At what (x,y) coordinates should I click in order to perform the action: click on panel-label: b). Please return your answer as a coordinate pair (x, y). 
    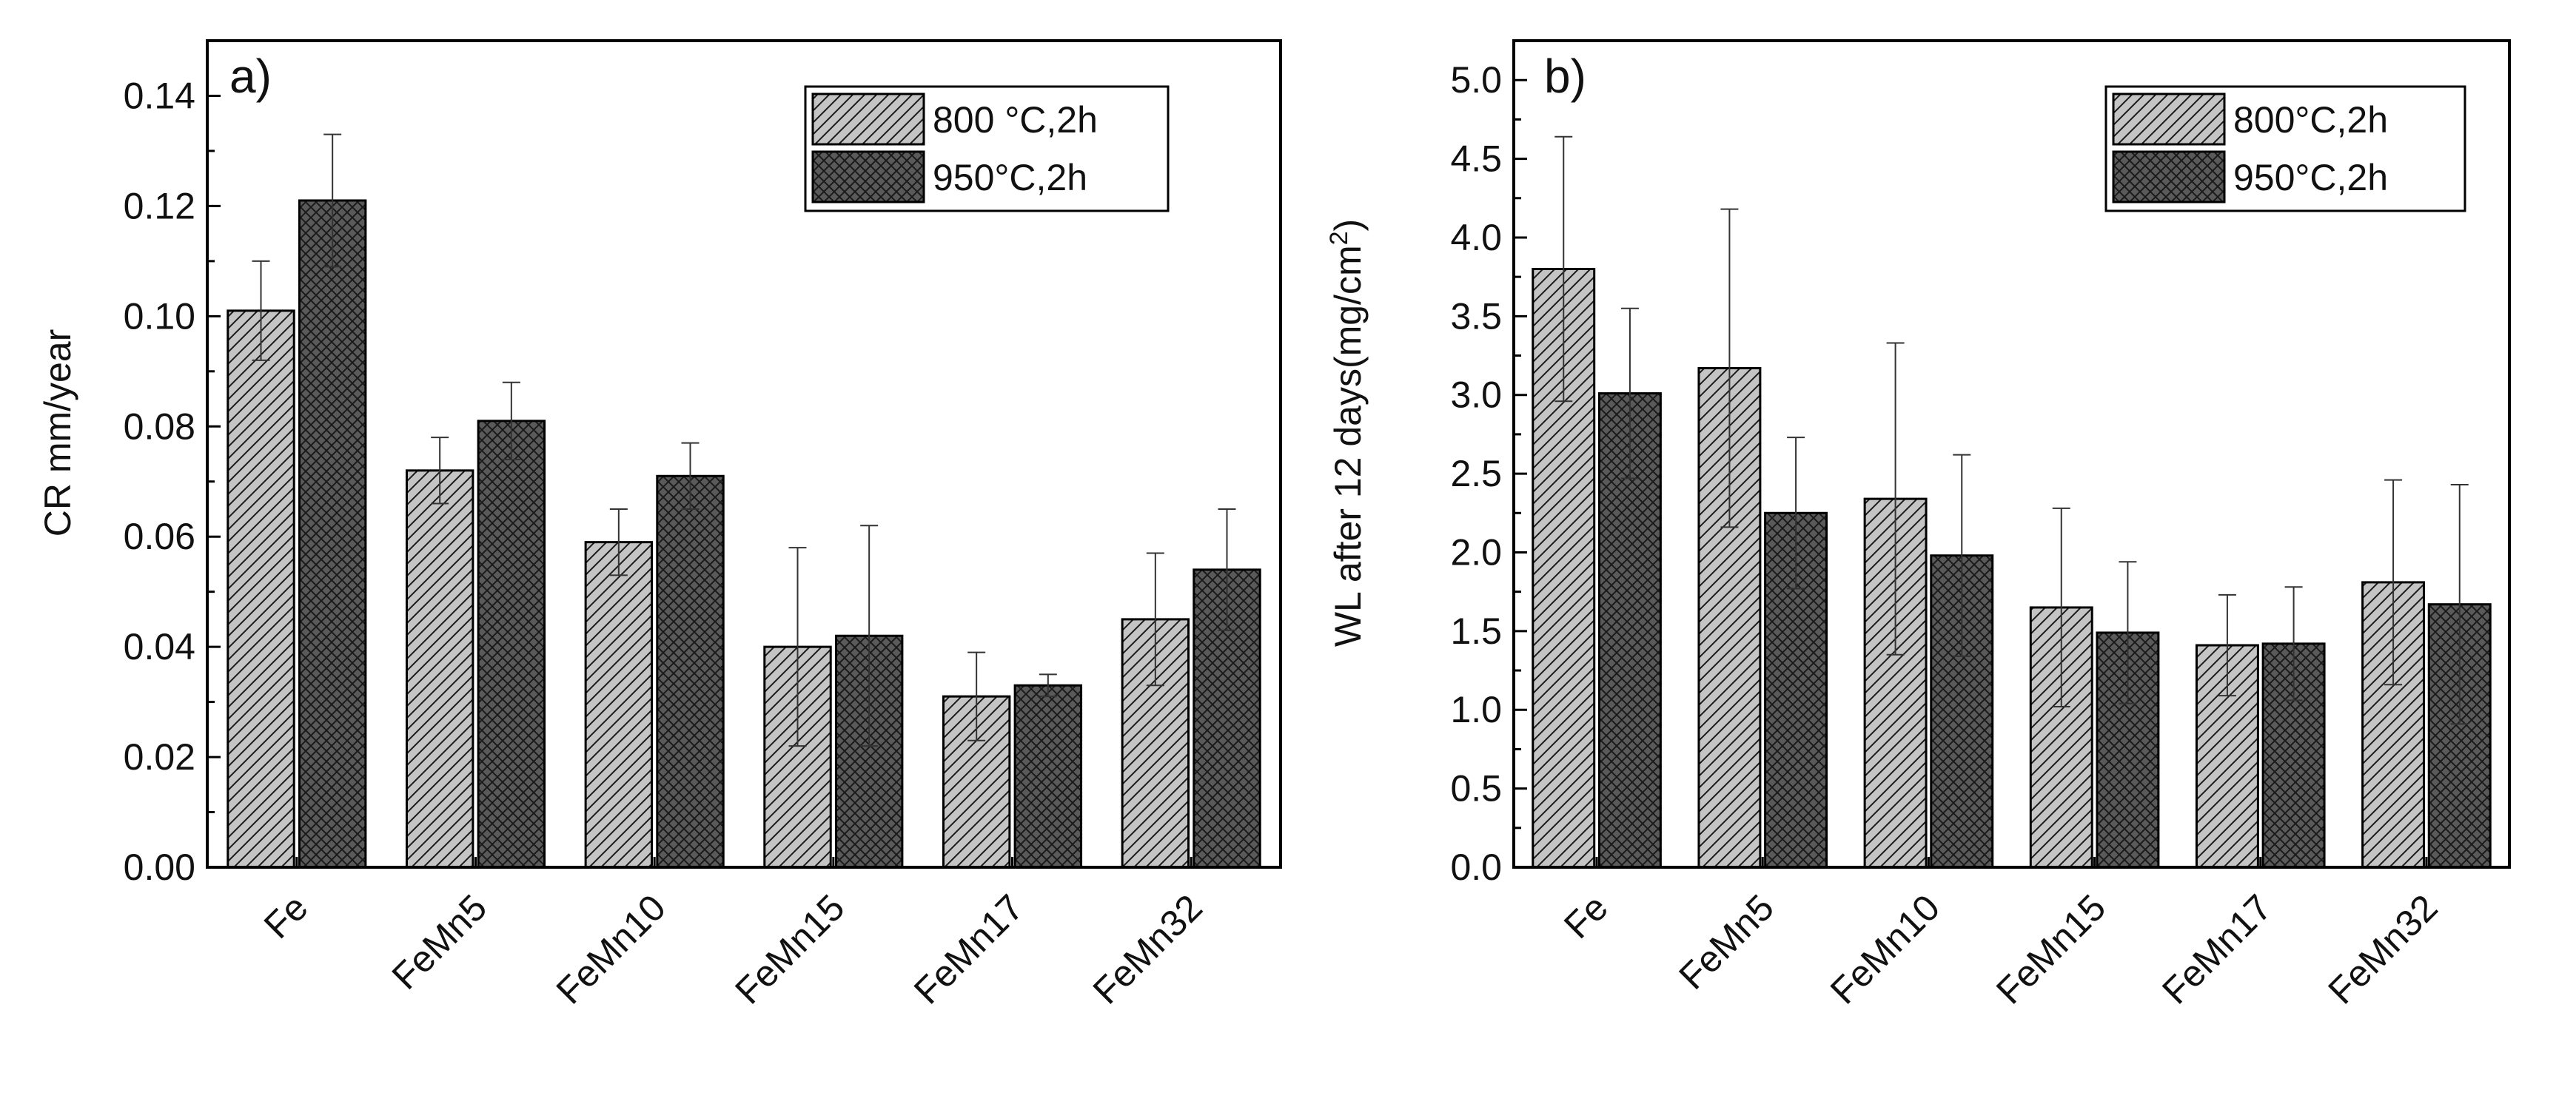
    Looking at the image, I should click on (1565, 77).